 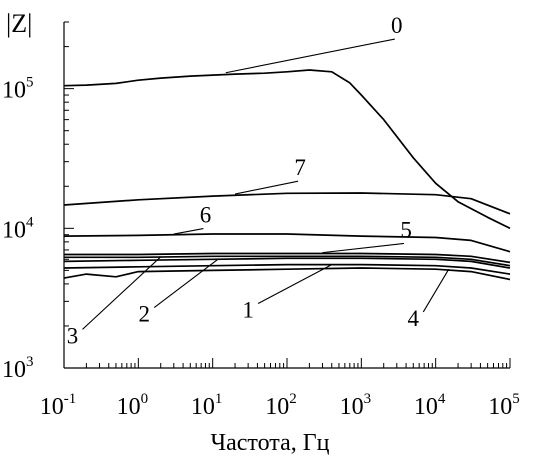 What do you see at coordinates (300, 167) in the screenshot?
I see `curve-label-7: 7` at bounding box center [300, 167].